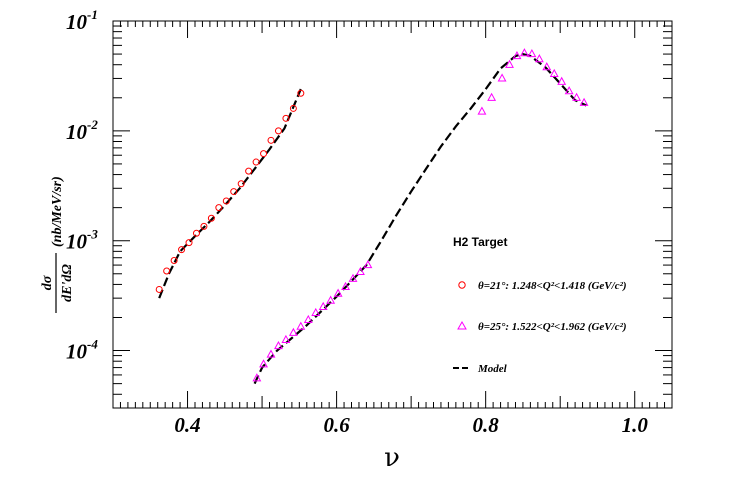  What do you see at coordinates (480, 242) in the screenshot?
I see `legend-title: H2 Target` at bounding box center [480, 242].